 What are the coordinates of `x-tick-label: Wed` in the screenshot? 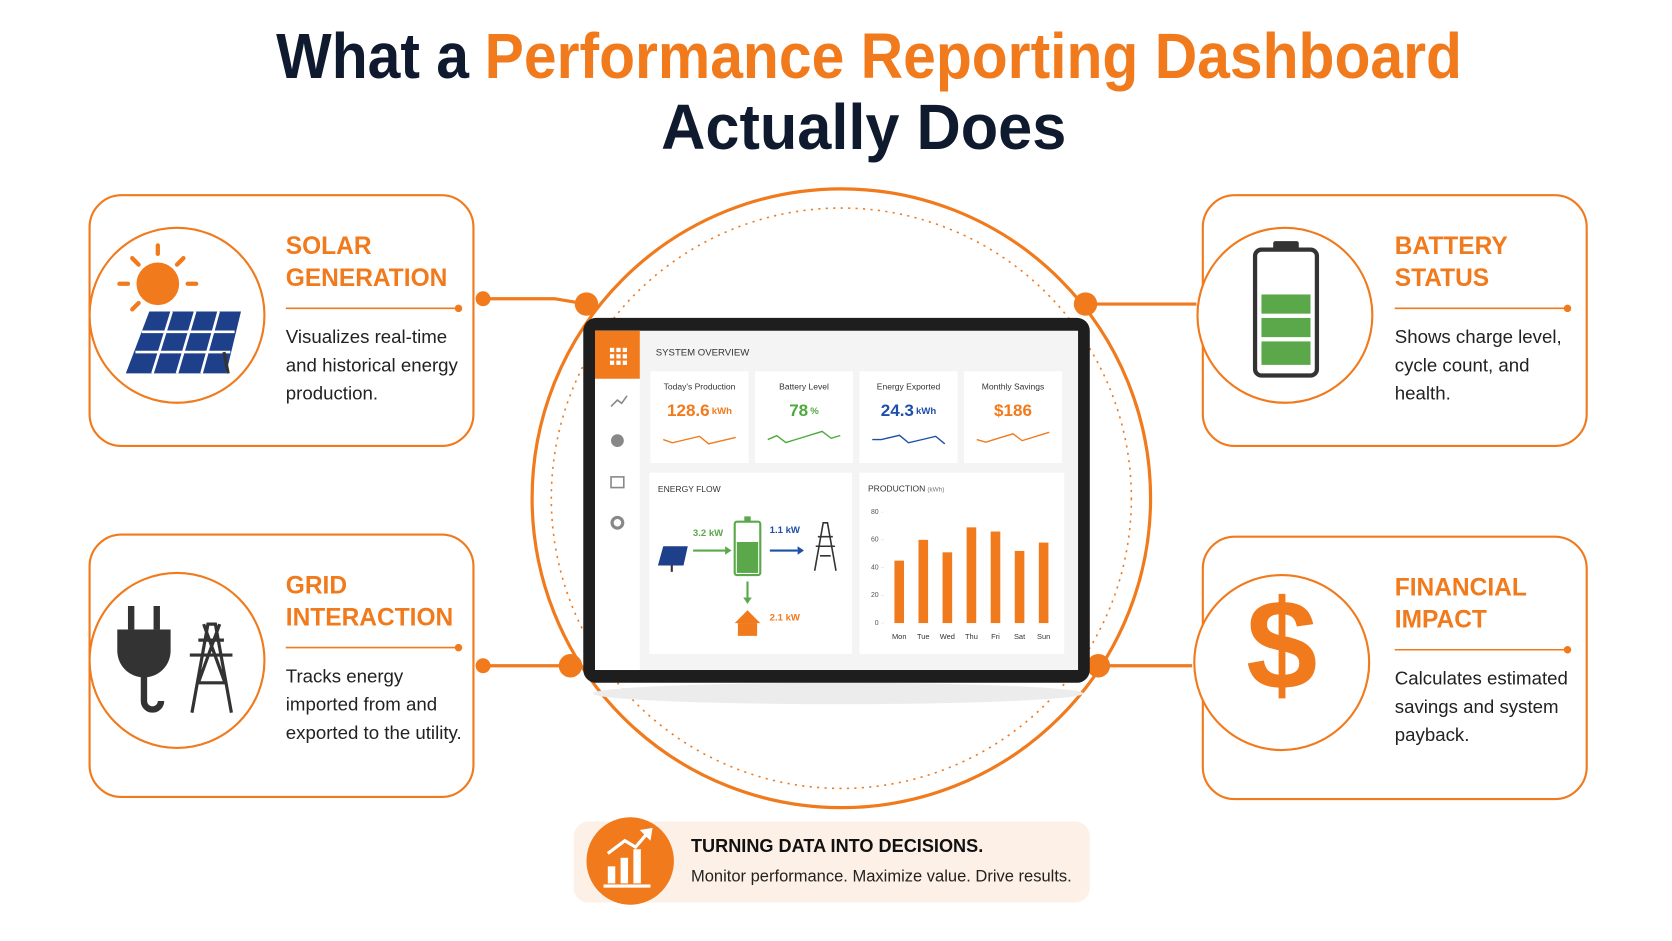 It's located at (947, 636).